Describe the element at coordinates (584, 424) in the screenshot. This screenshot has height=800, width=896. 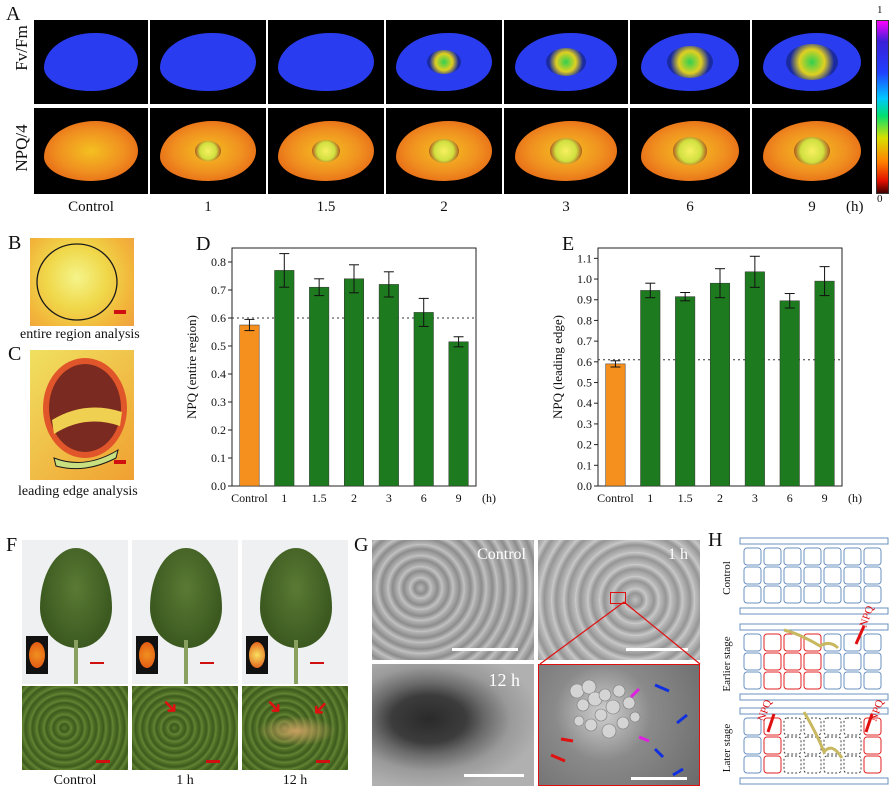
I see `y-tick-label: 0.3` at that location.